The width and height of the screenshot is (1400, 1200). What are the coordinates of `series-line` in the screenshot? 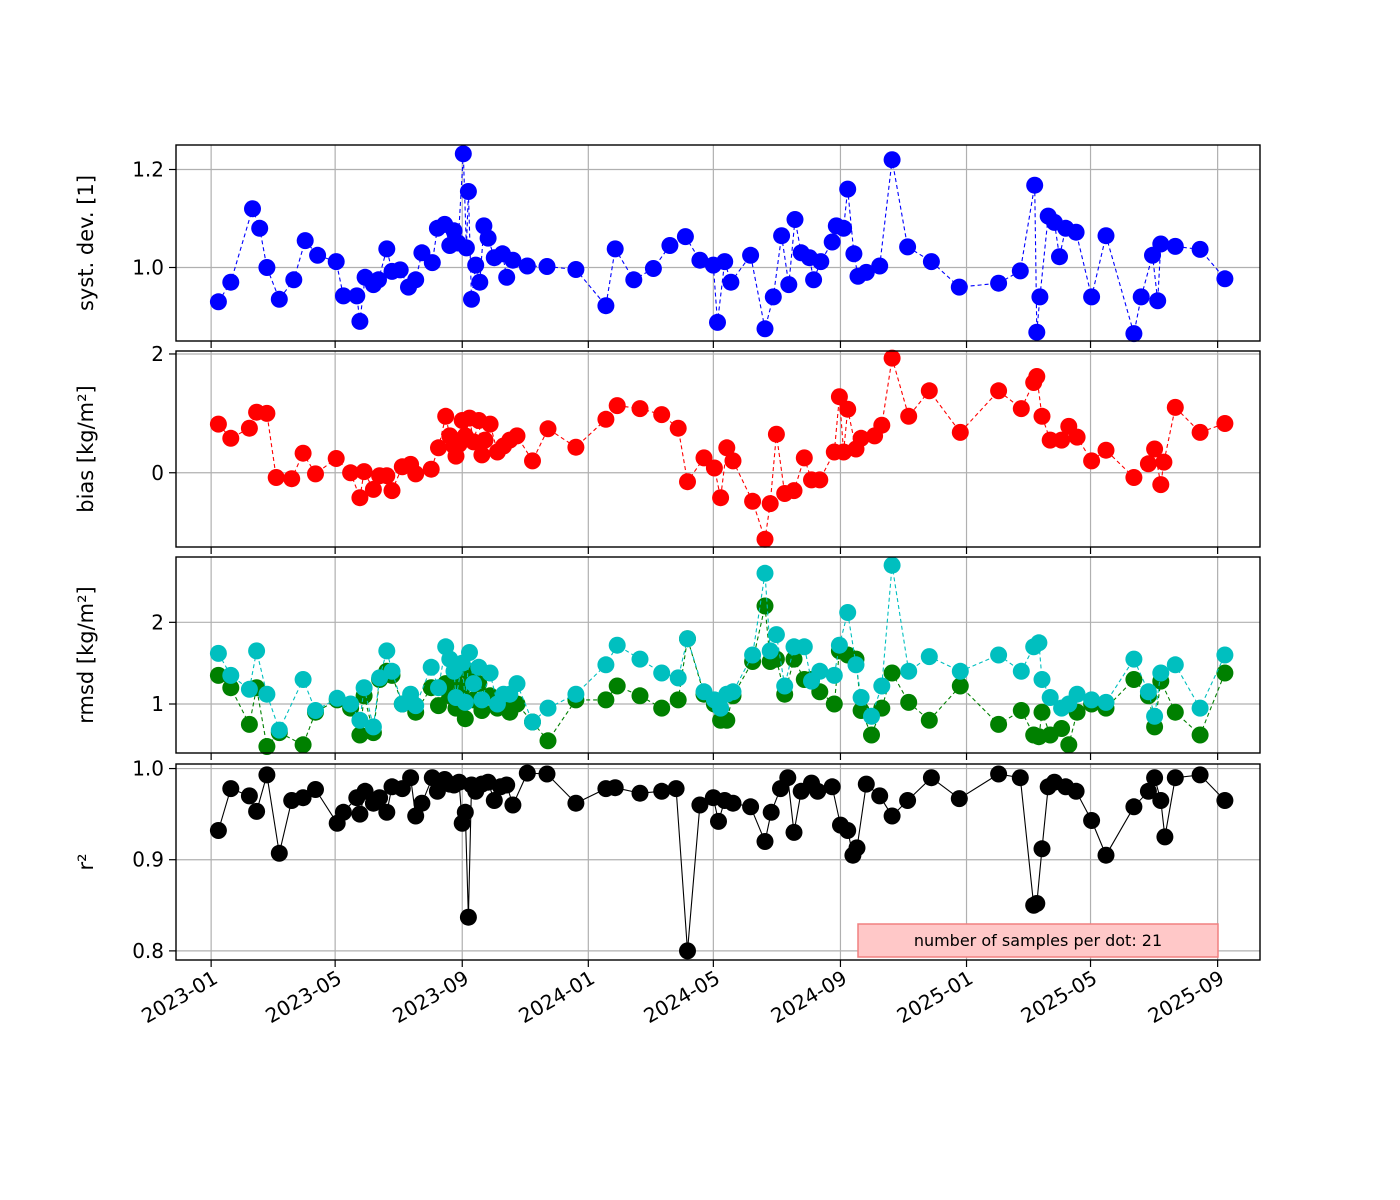 It's located at (721, 243).